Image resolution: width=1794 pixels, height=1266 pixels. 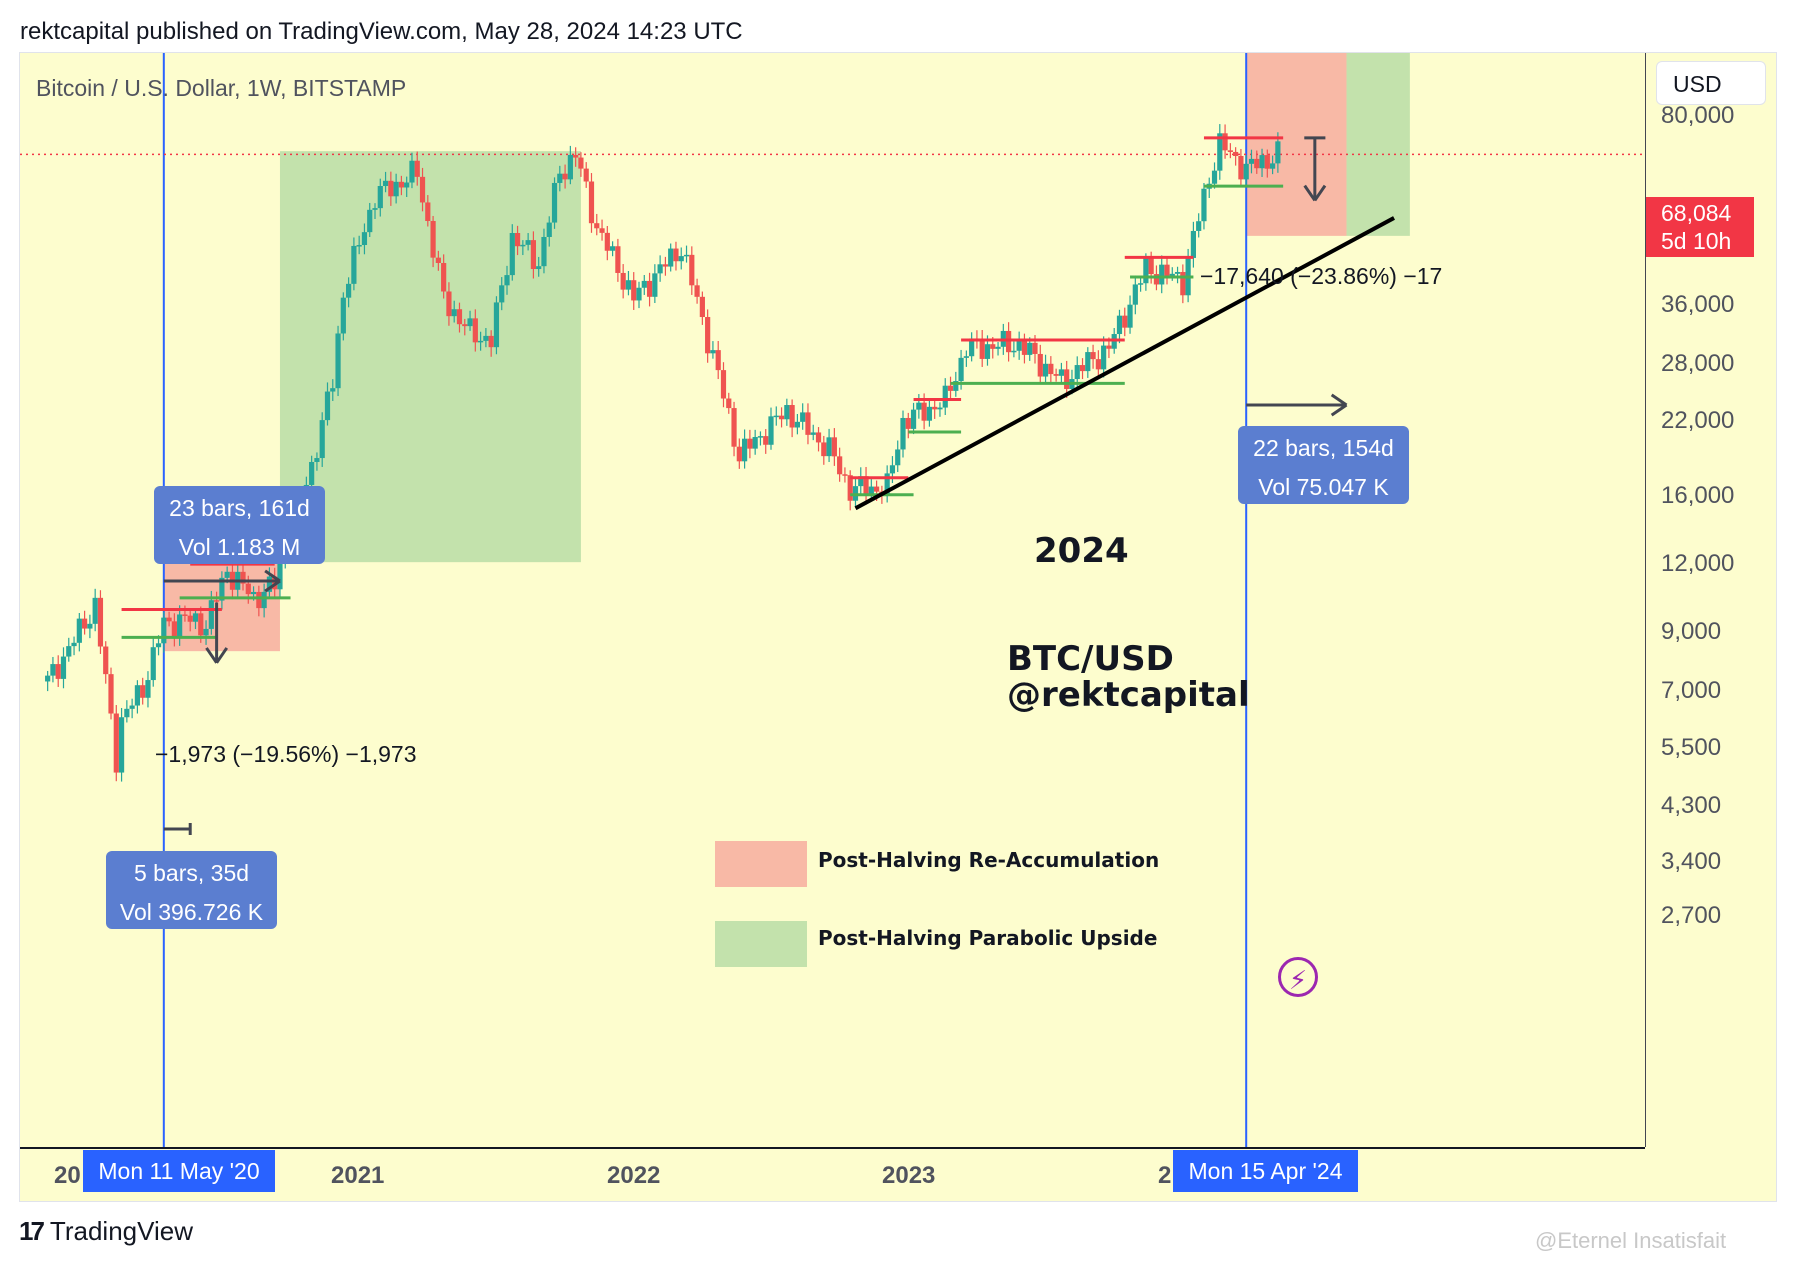 What do you see at coordinates (1124, 363) in the screenshot?
I see `trendline` at bounding box center [1124, 363].